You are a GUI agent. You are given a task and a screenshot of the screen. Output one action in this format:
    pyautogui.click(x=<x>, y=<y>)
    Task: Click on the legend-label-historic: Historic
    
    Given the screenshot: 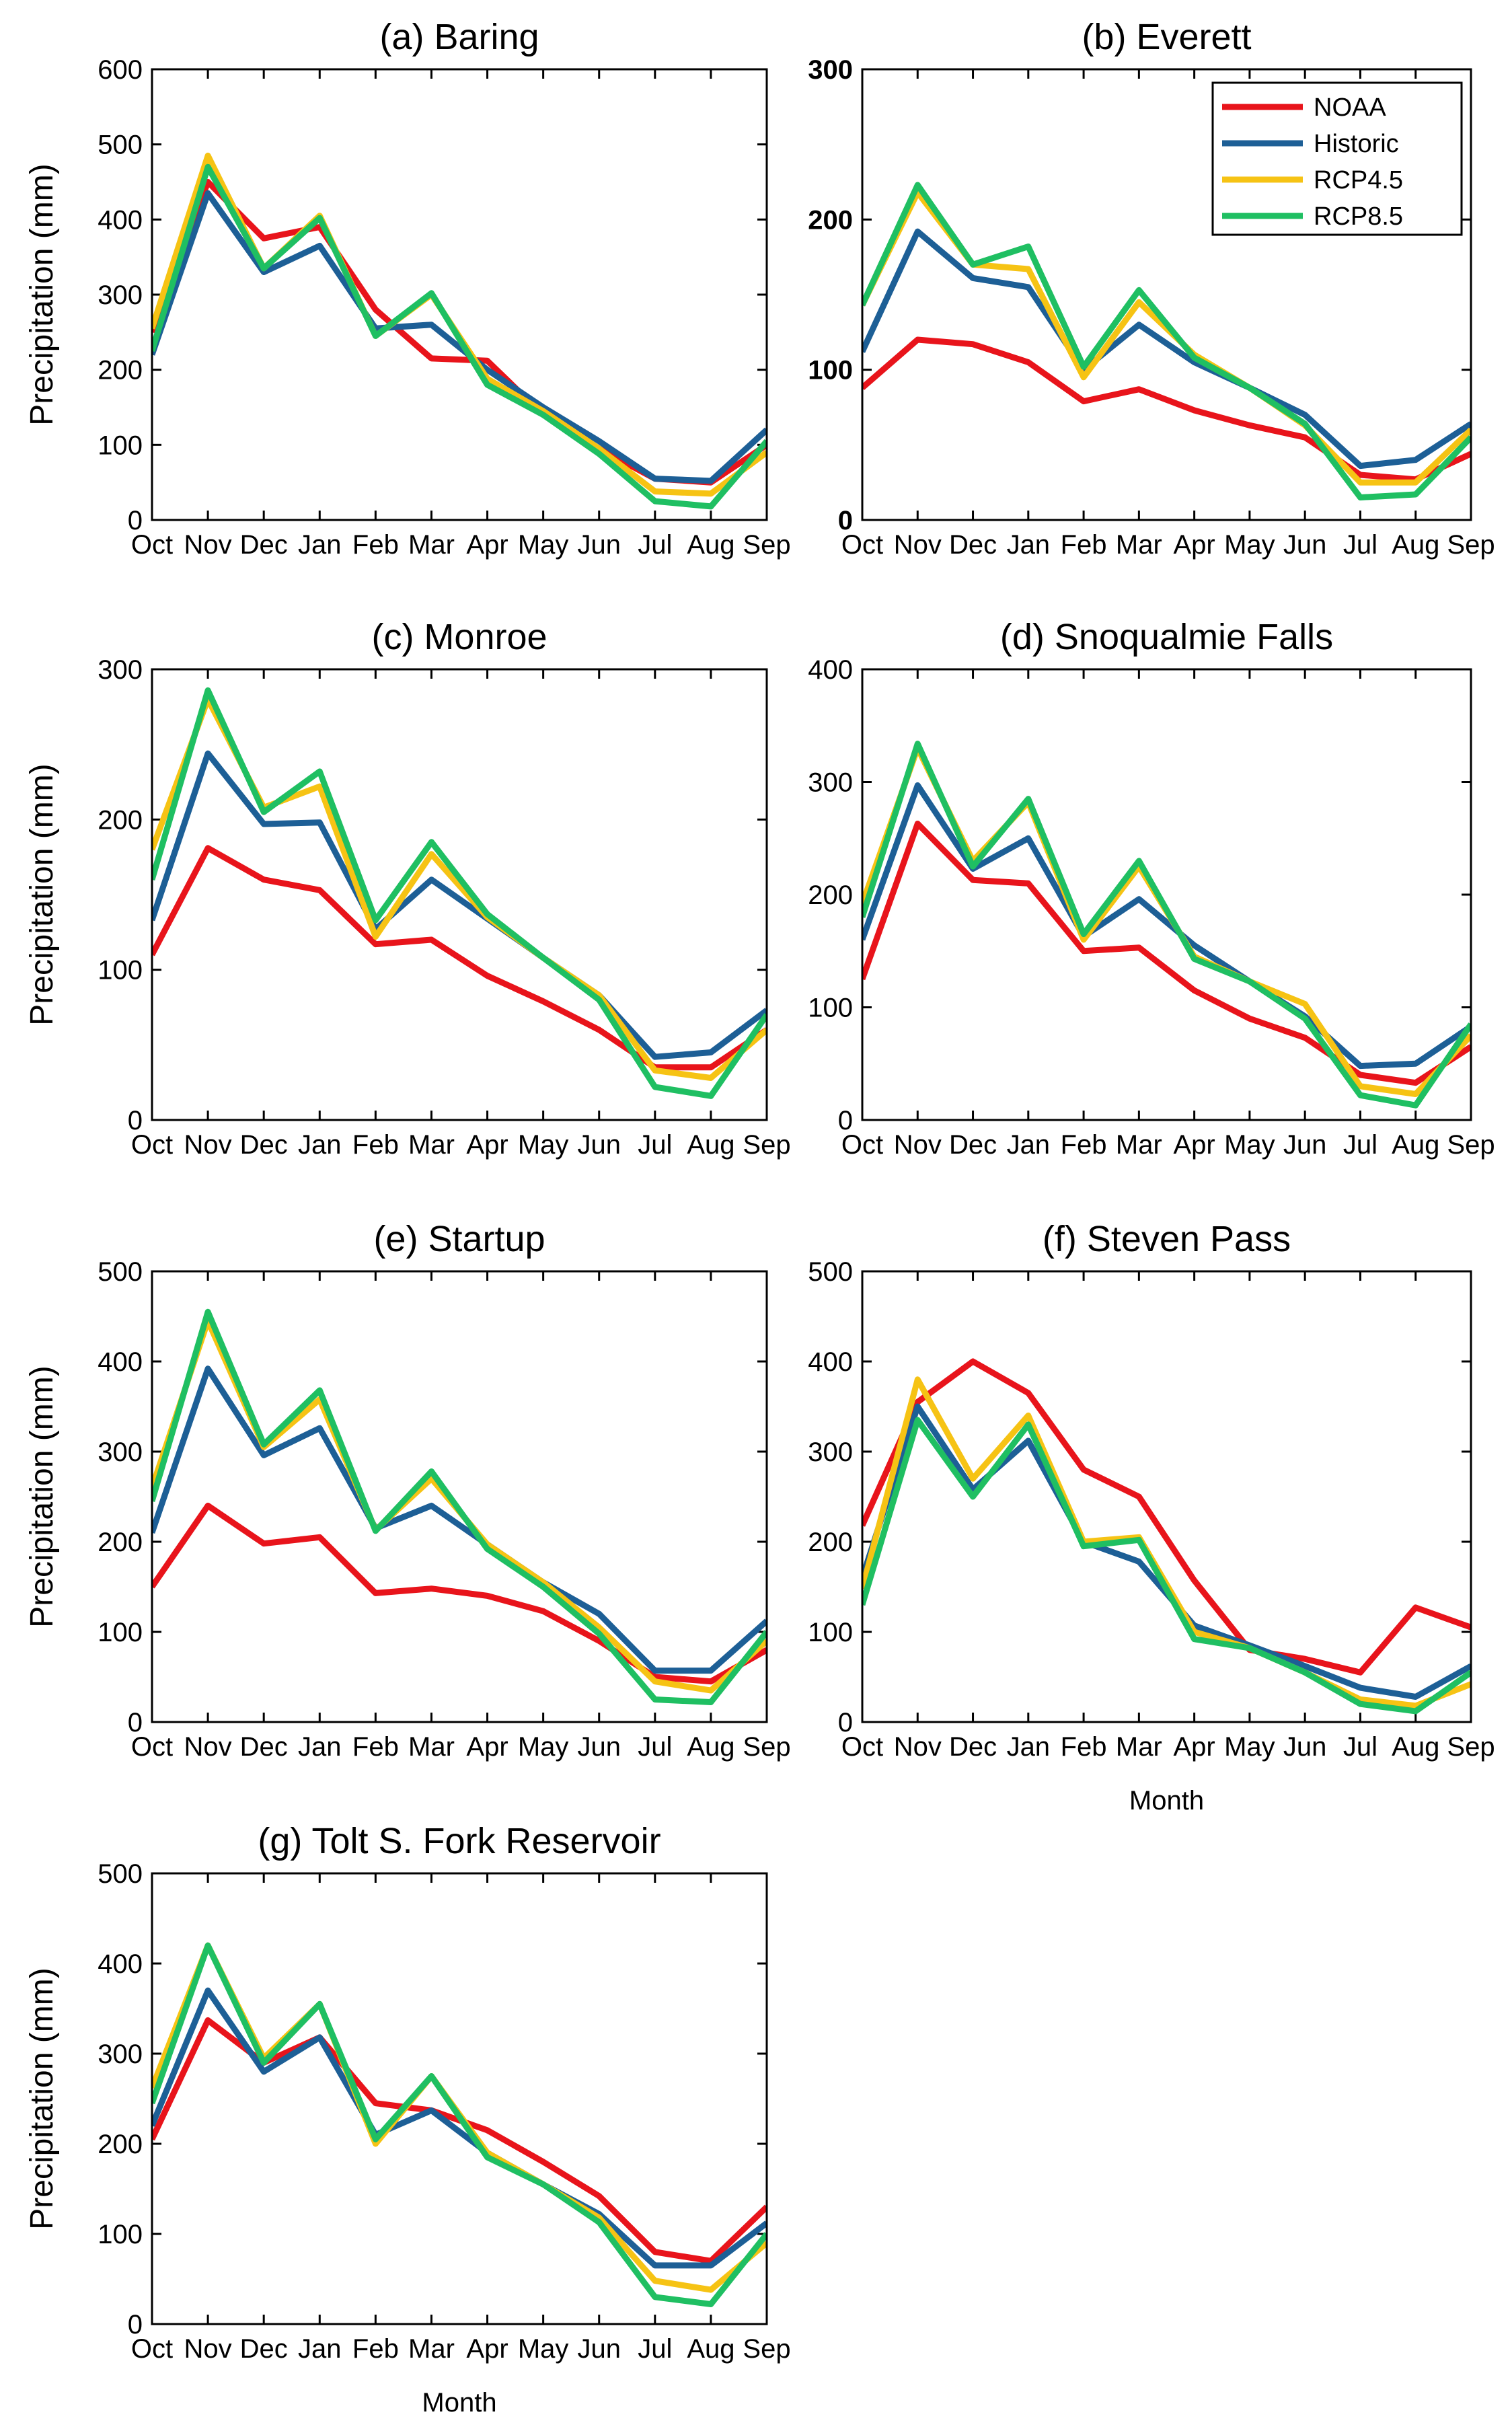 What is the action you would take?
    pyautogui.click(x=1356, y=144)
    